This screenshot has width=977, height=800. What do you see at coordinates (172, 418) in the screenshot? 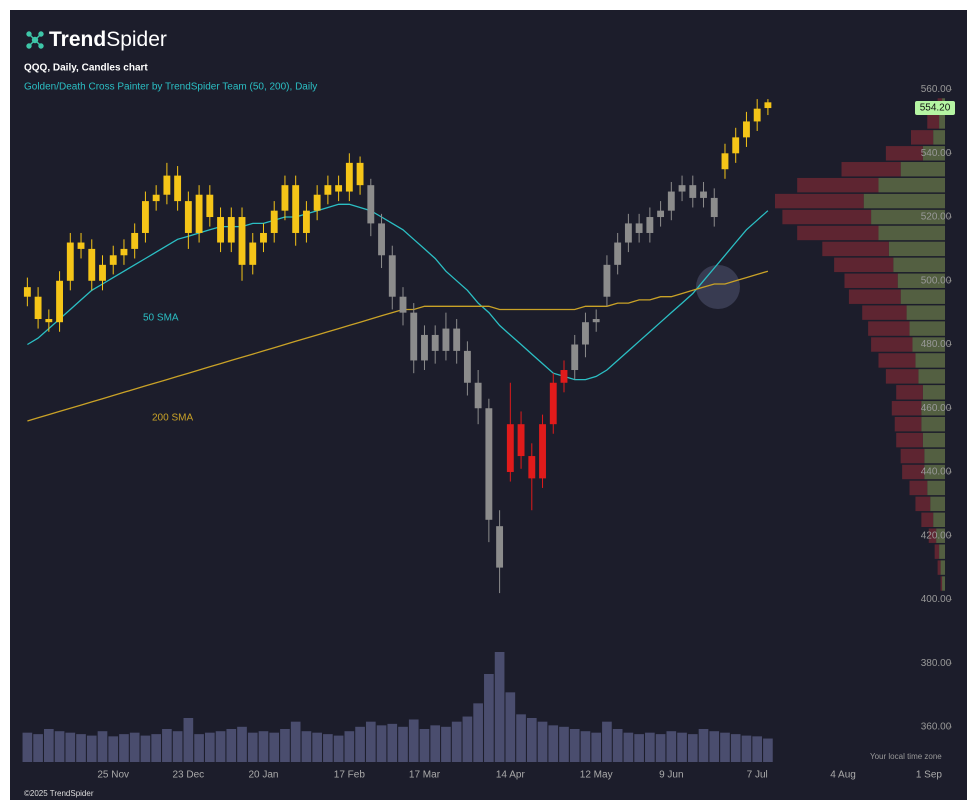
I see `sma-label: 200 SMA` at bounding box center [172, 418].